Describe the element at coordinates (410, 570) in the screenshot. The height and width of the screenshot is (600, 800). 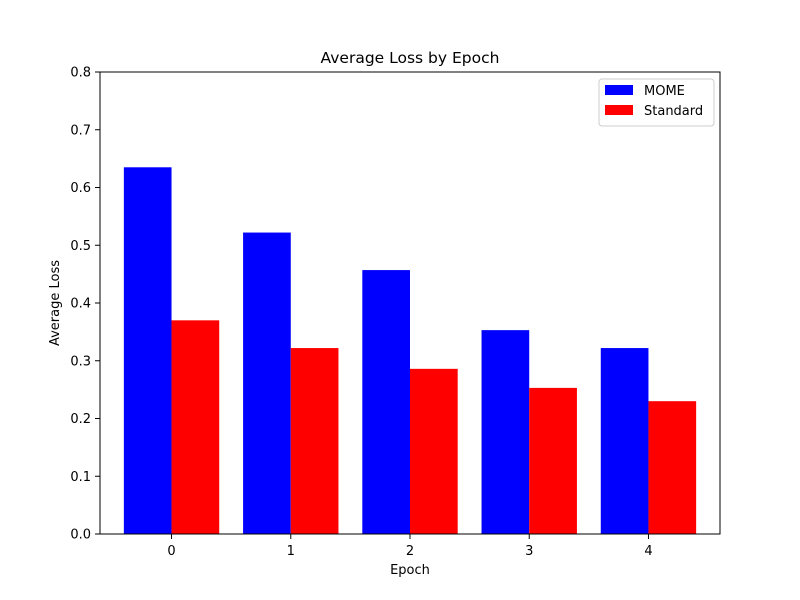
I see `x-axis-label: Epoch` at that location.